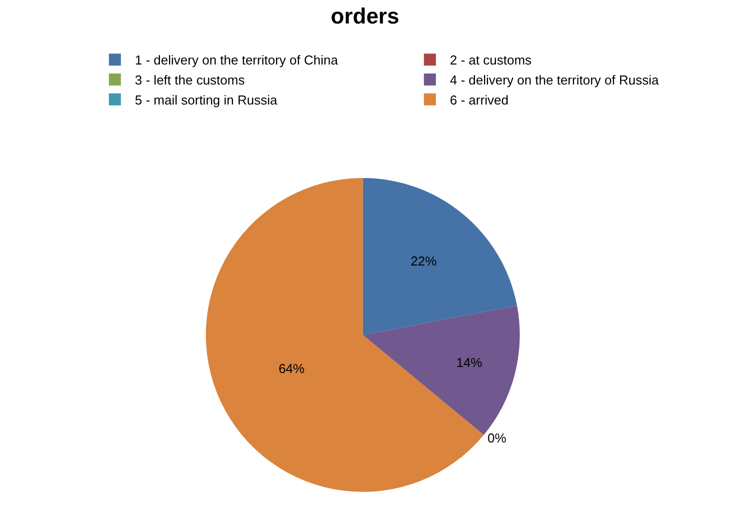 The height and width of the screenshot is (525, 730). Describe the element at coordinates (206, 100) in the screenshot. I see `legend-label: 5 - mail sorting in Russia` at that location.